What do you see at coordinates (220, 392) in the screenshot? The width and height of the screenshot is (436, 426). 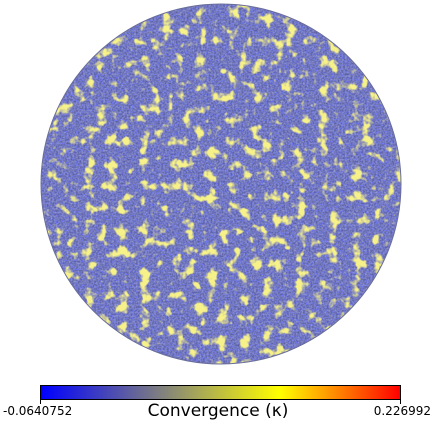 I see `colorbar` at bounding box center [220, 392].